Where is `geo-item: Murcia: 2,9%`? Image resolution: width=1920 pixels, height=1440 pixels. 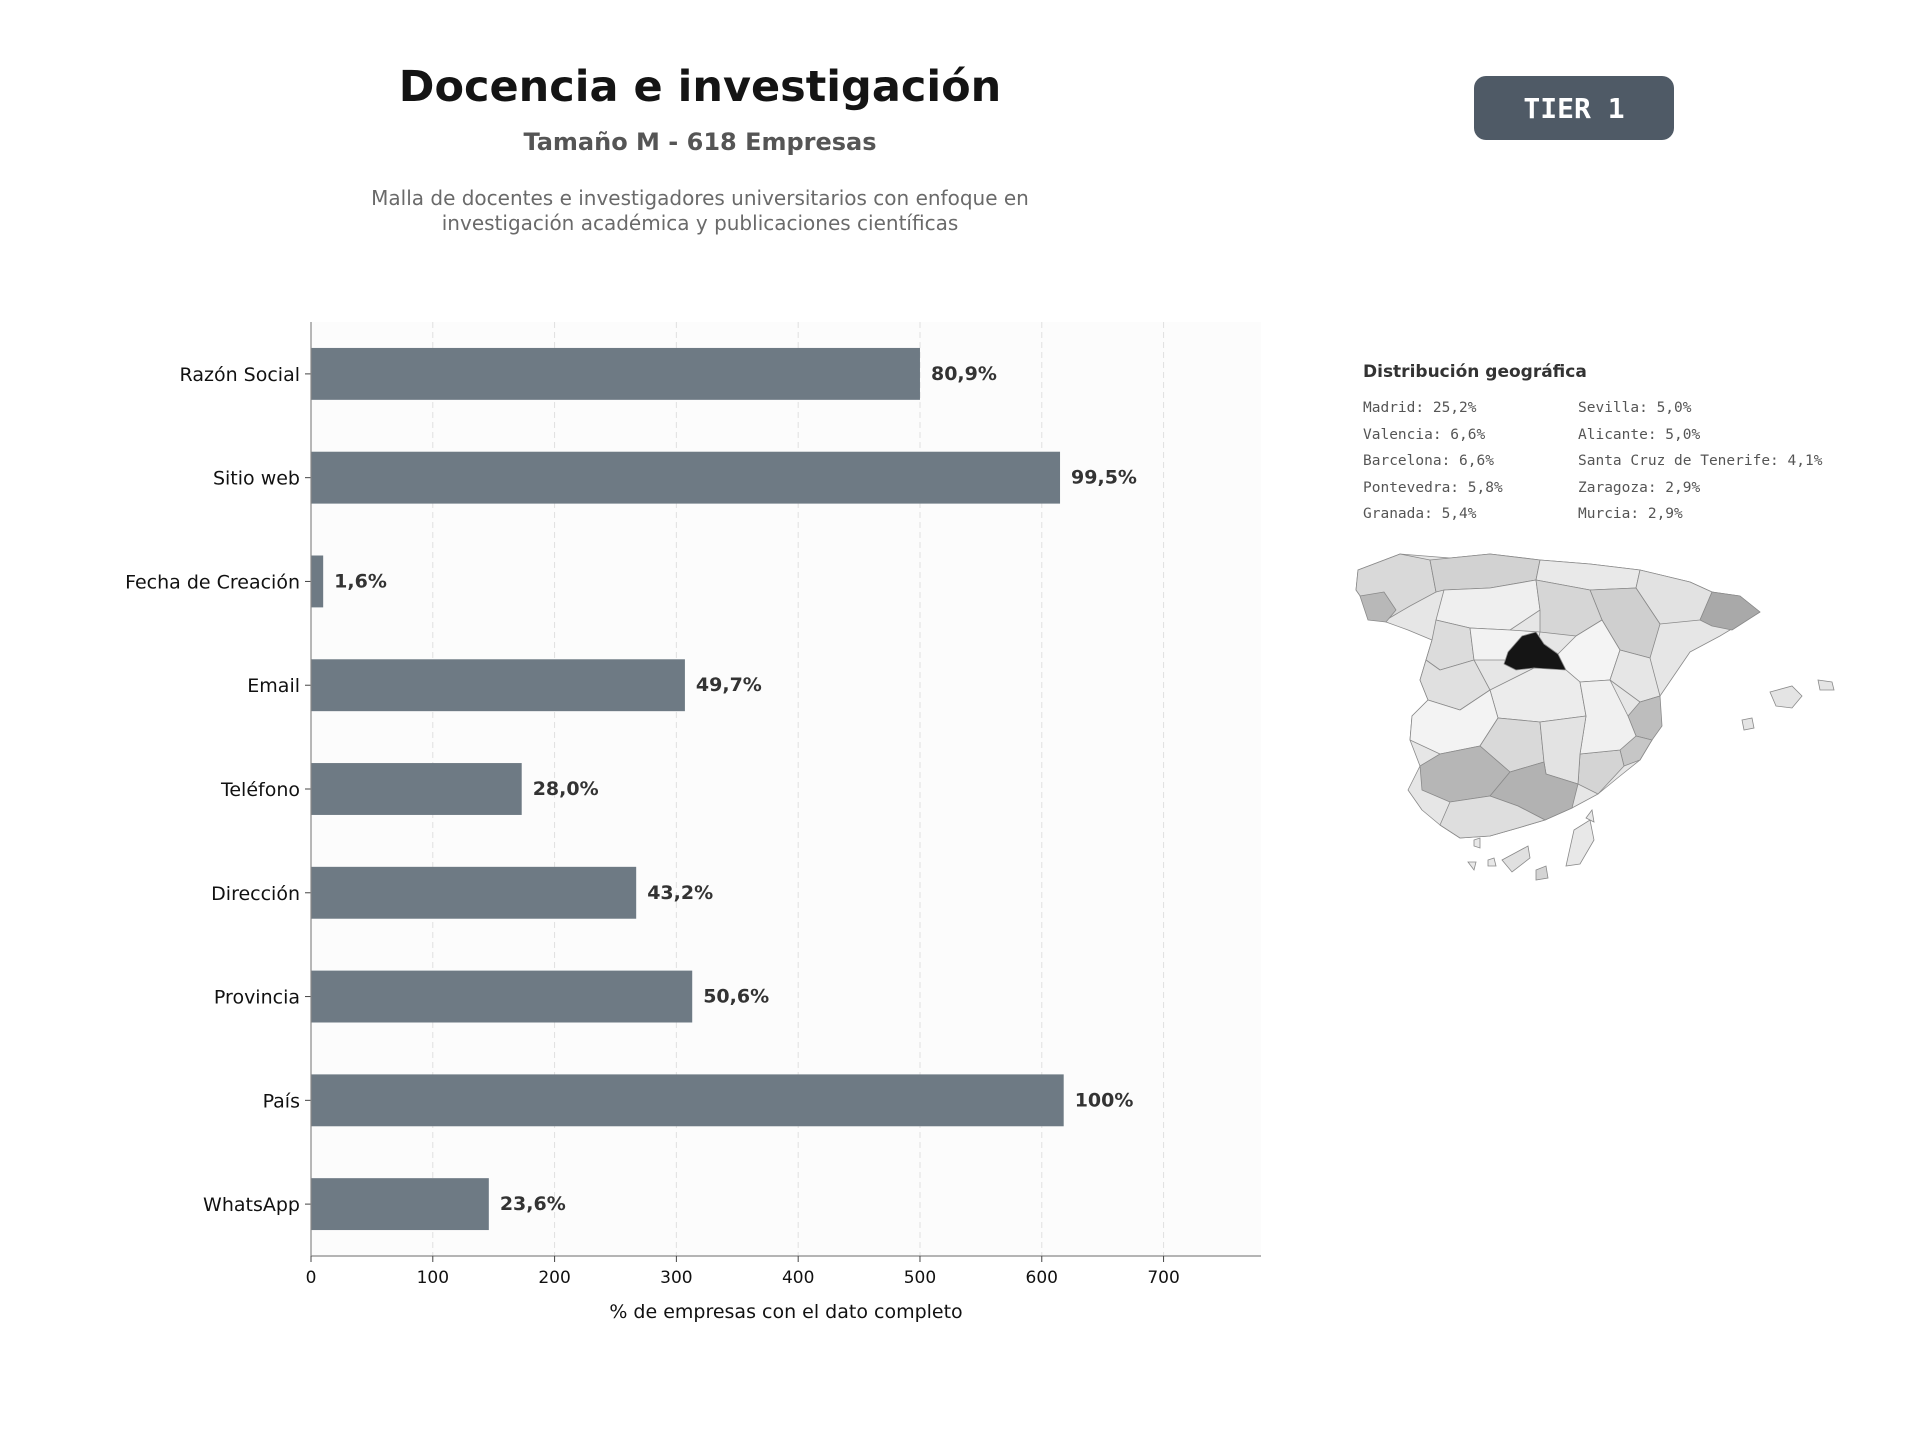 geo-item: Murcia: 2,9% is located at coordinates (1630, 514).